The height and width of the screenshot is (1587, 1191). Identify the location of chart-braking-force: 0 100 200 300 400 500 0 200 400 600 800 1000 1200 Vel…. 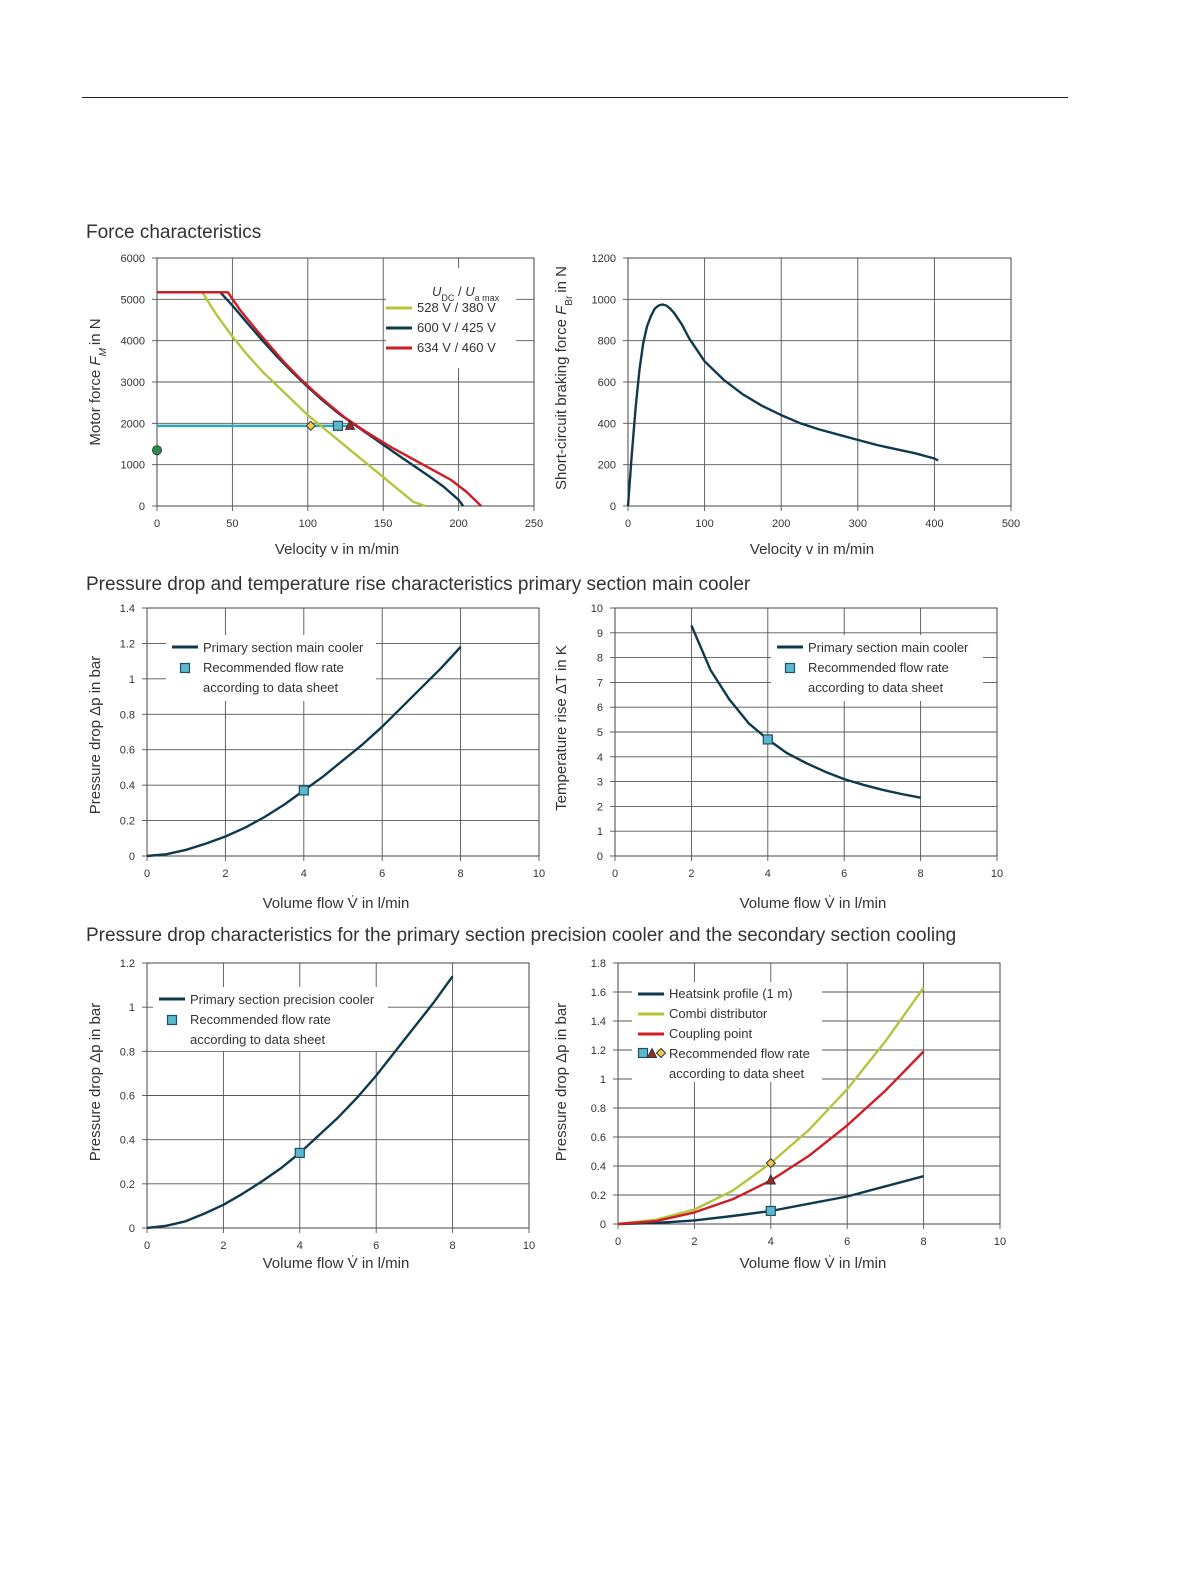
(786, 405).